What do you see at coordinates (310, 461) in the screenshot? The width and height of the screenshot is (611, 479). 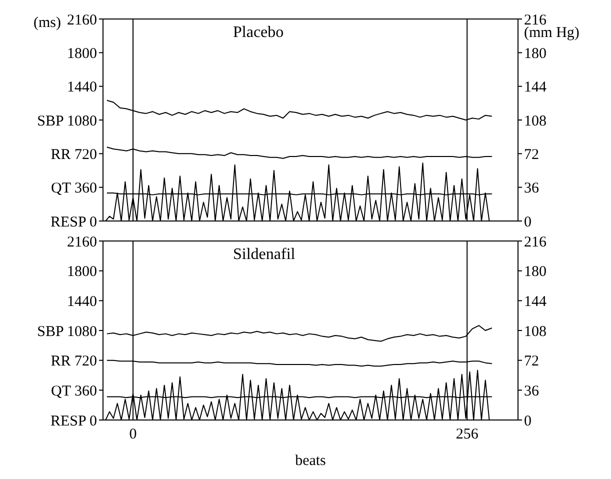 I see `x-axis-title: beats` at bounding box center [310, 461].